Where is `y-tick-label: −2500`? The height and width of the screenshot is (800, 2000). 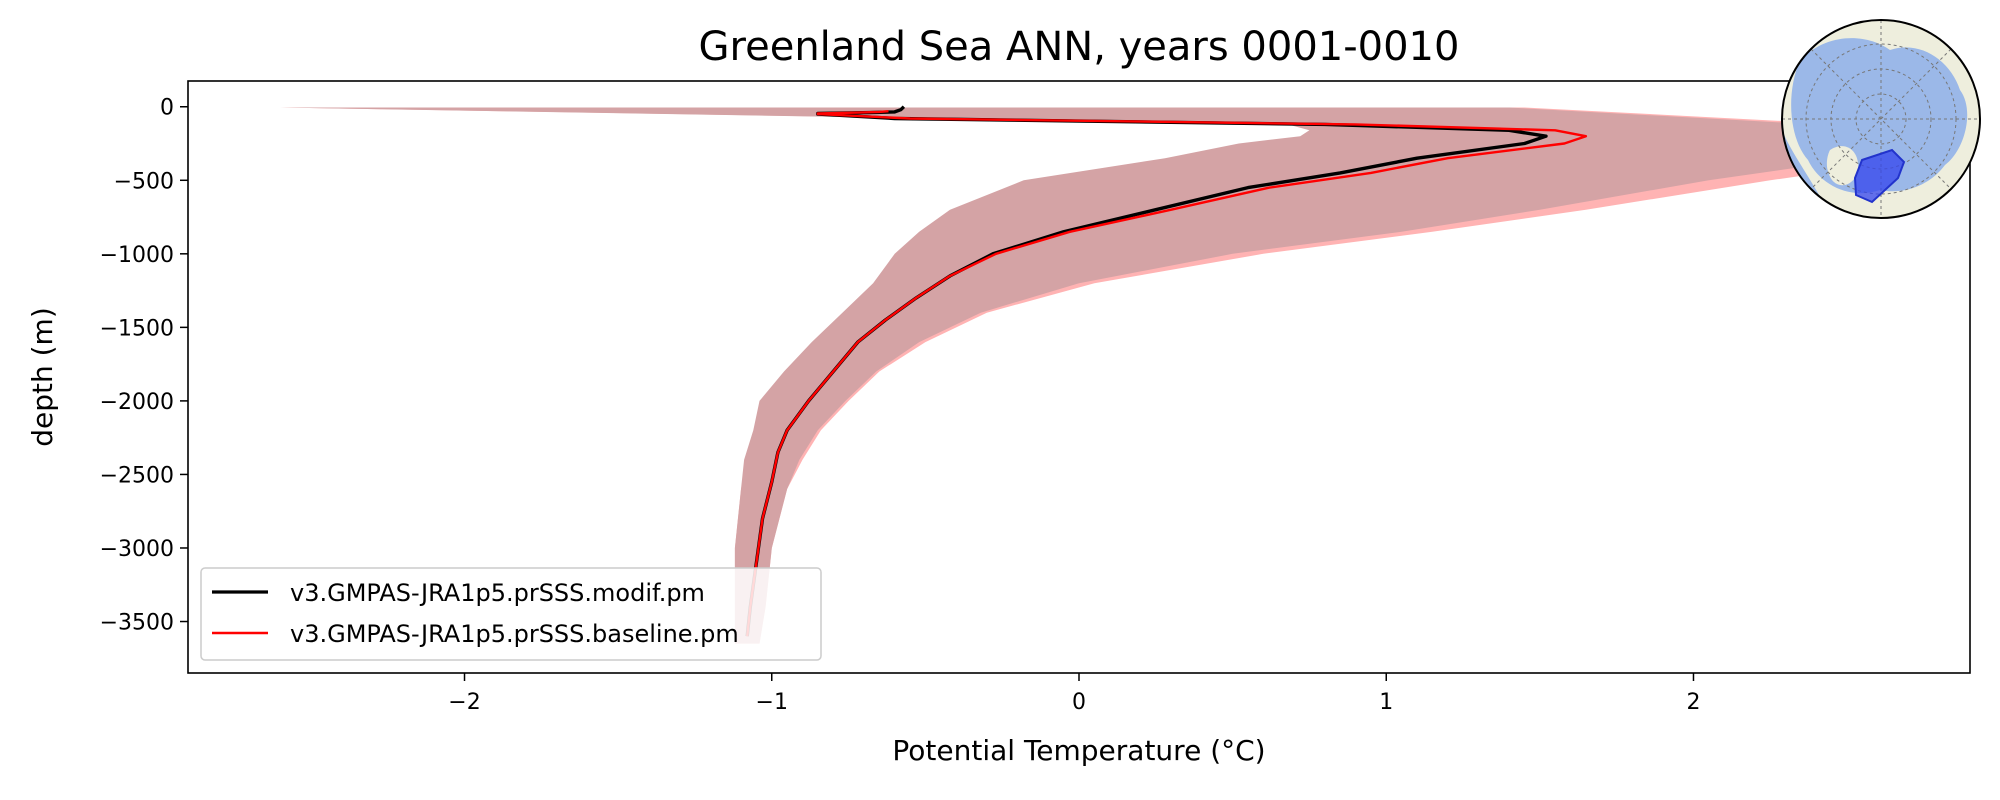
y-tick-label: −2500 is located at coordinates (137, 475).